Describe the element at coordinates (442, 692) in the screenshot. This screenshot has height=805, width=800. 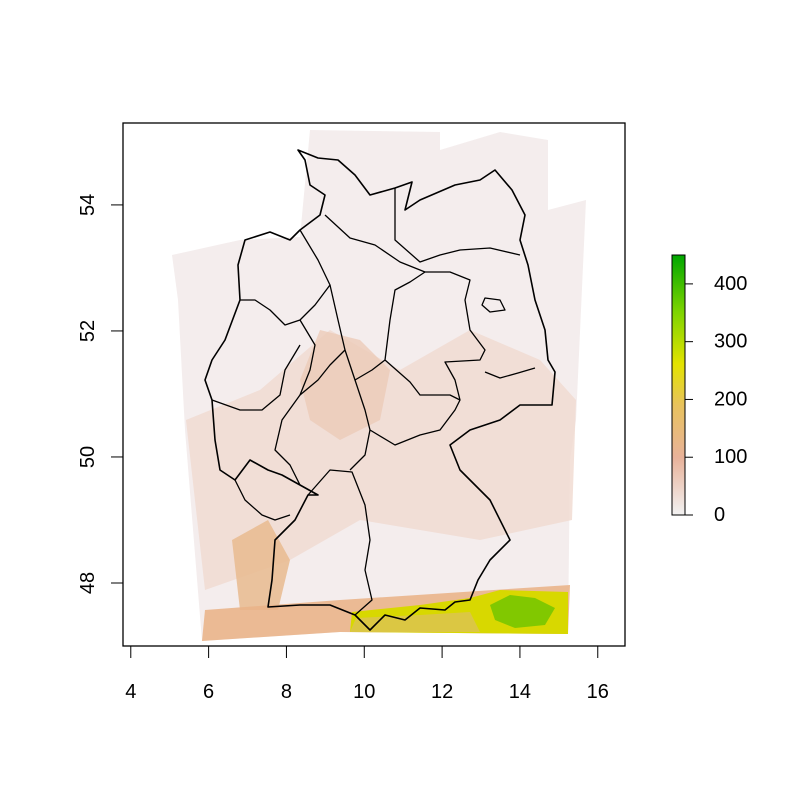
I see `x-tick-label: 12` at that location.